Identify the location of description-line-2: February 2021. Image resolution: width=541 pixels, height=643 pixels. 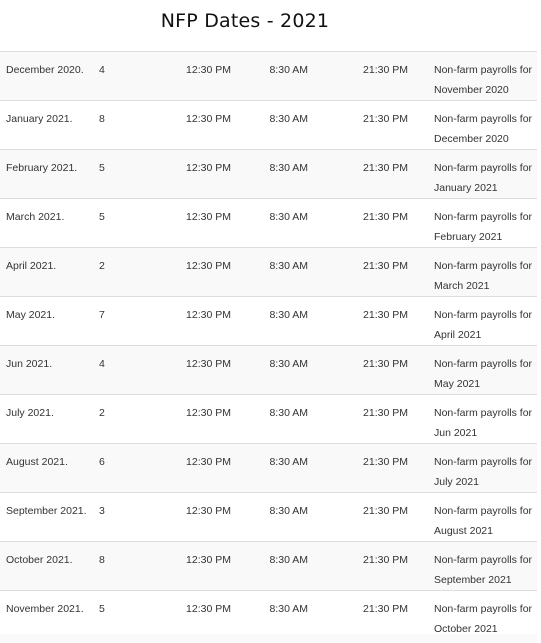
(468, 237).